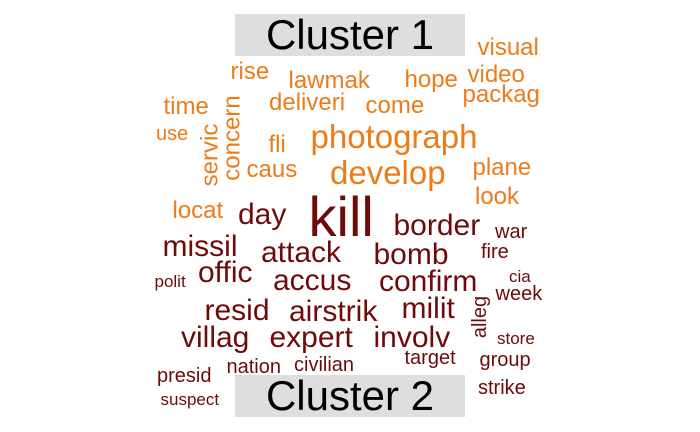  Describe the element at coordinates (519, 294) in the screenshot. I see `word-week: week` at that location.